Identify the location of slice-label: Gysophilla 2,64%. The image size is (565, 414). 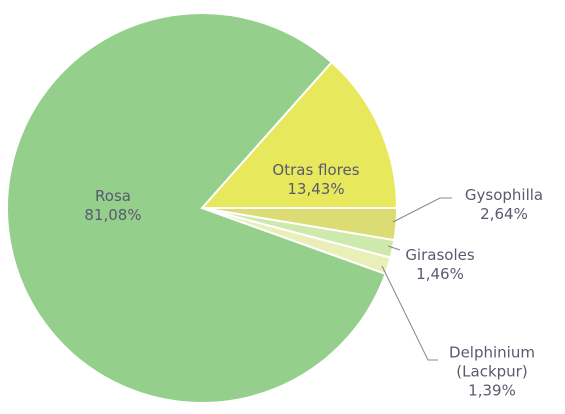
(502, 205).